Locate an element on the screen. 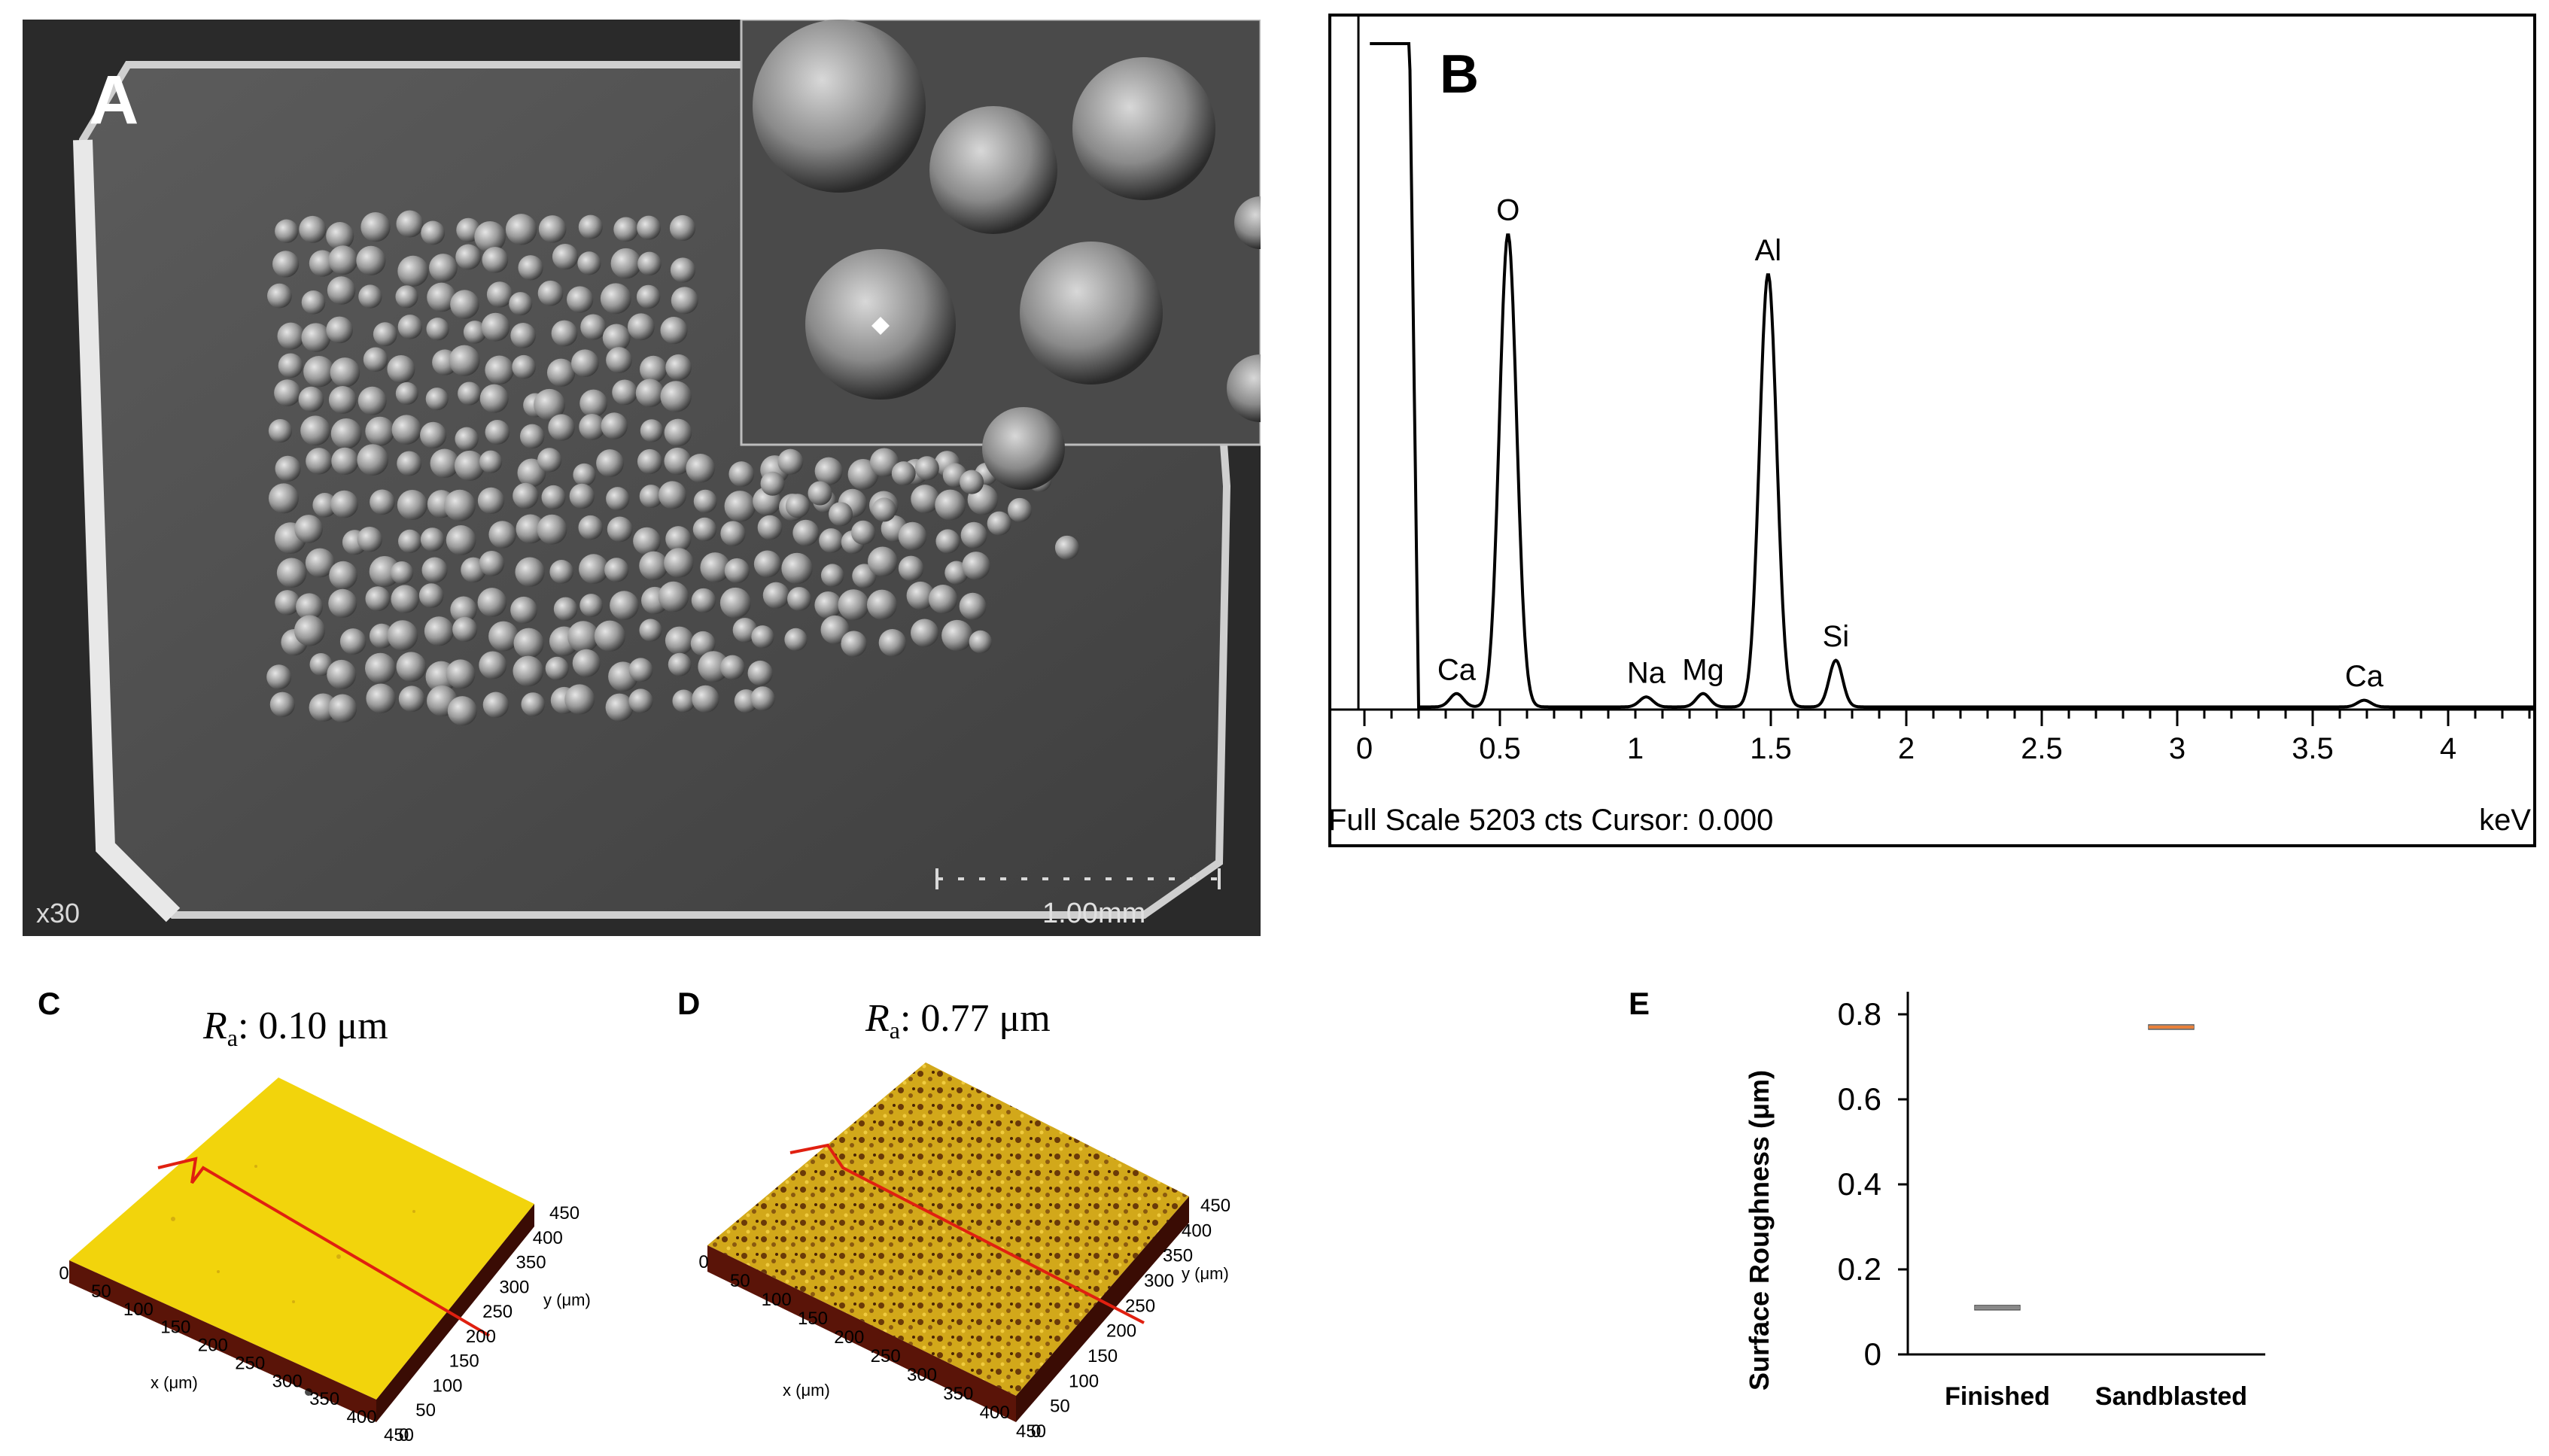 The height and width of the screenshot is (1456, 2549). eds-peak-label: Al is located at coordinates (1768, 250).